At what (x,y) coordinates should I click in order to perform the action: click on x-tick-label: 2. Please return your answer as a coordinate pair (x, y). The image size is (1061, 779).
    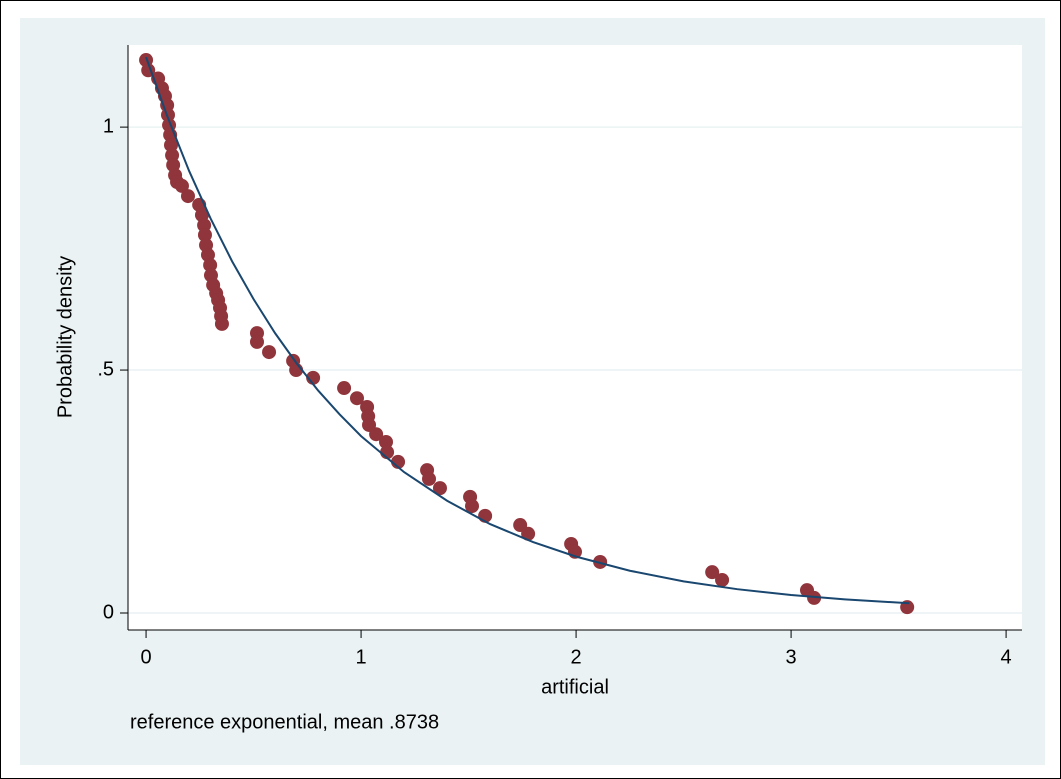
    Looking at the image, I should click on (576, 657).